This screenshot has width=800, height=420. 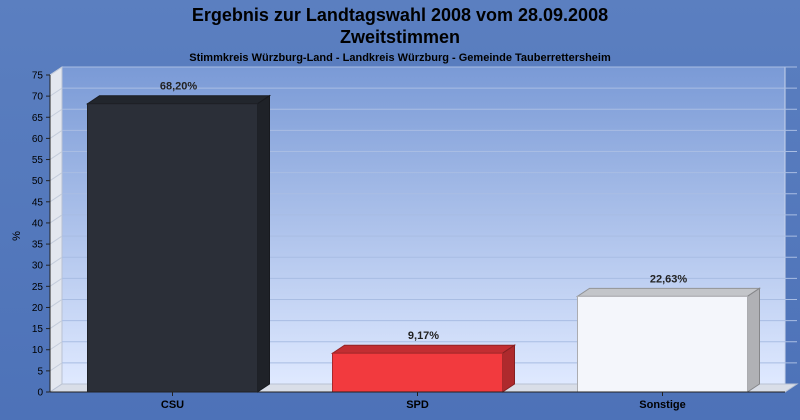 I want to click on y-axis-label: %, so click(x=17, y=236).